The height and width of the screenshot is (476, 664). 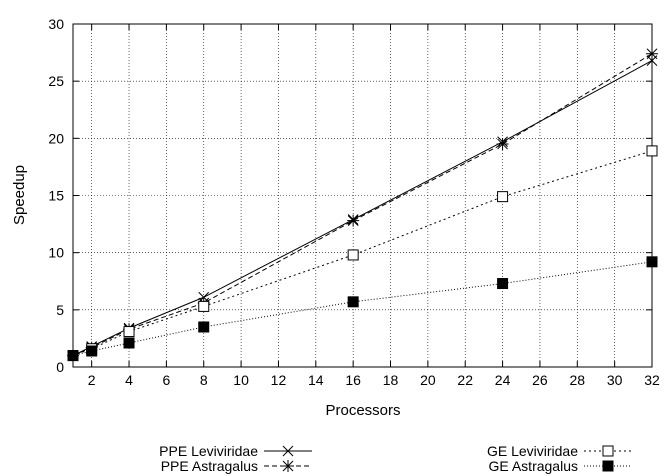 I want to click on x-tick-label: 14, so click(x=316, y=380).